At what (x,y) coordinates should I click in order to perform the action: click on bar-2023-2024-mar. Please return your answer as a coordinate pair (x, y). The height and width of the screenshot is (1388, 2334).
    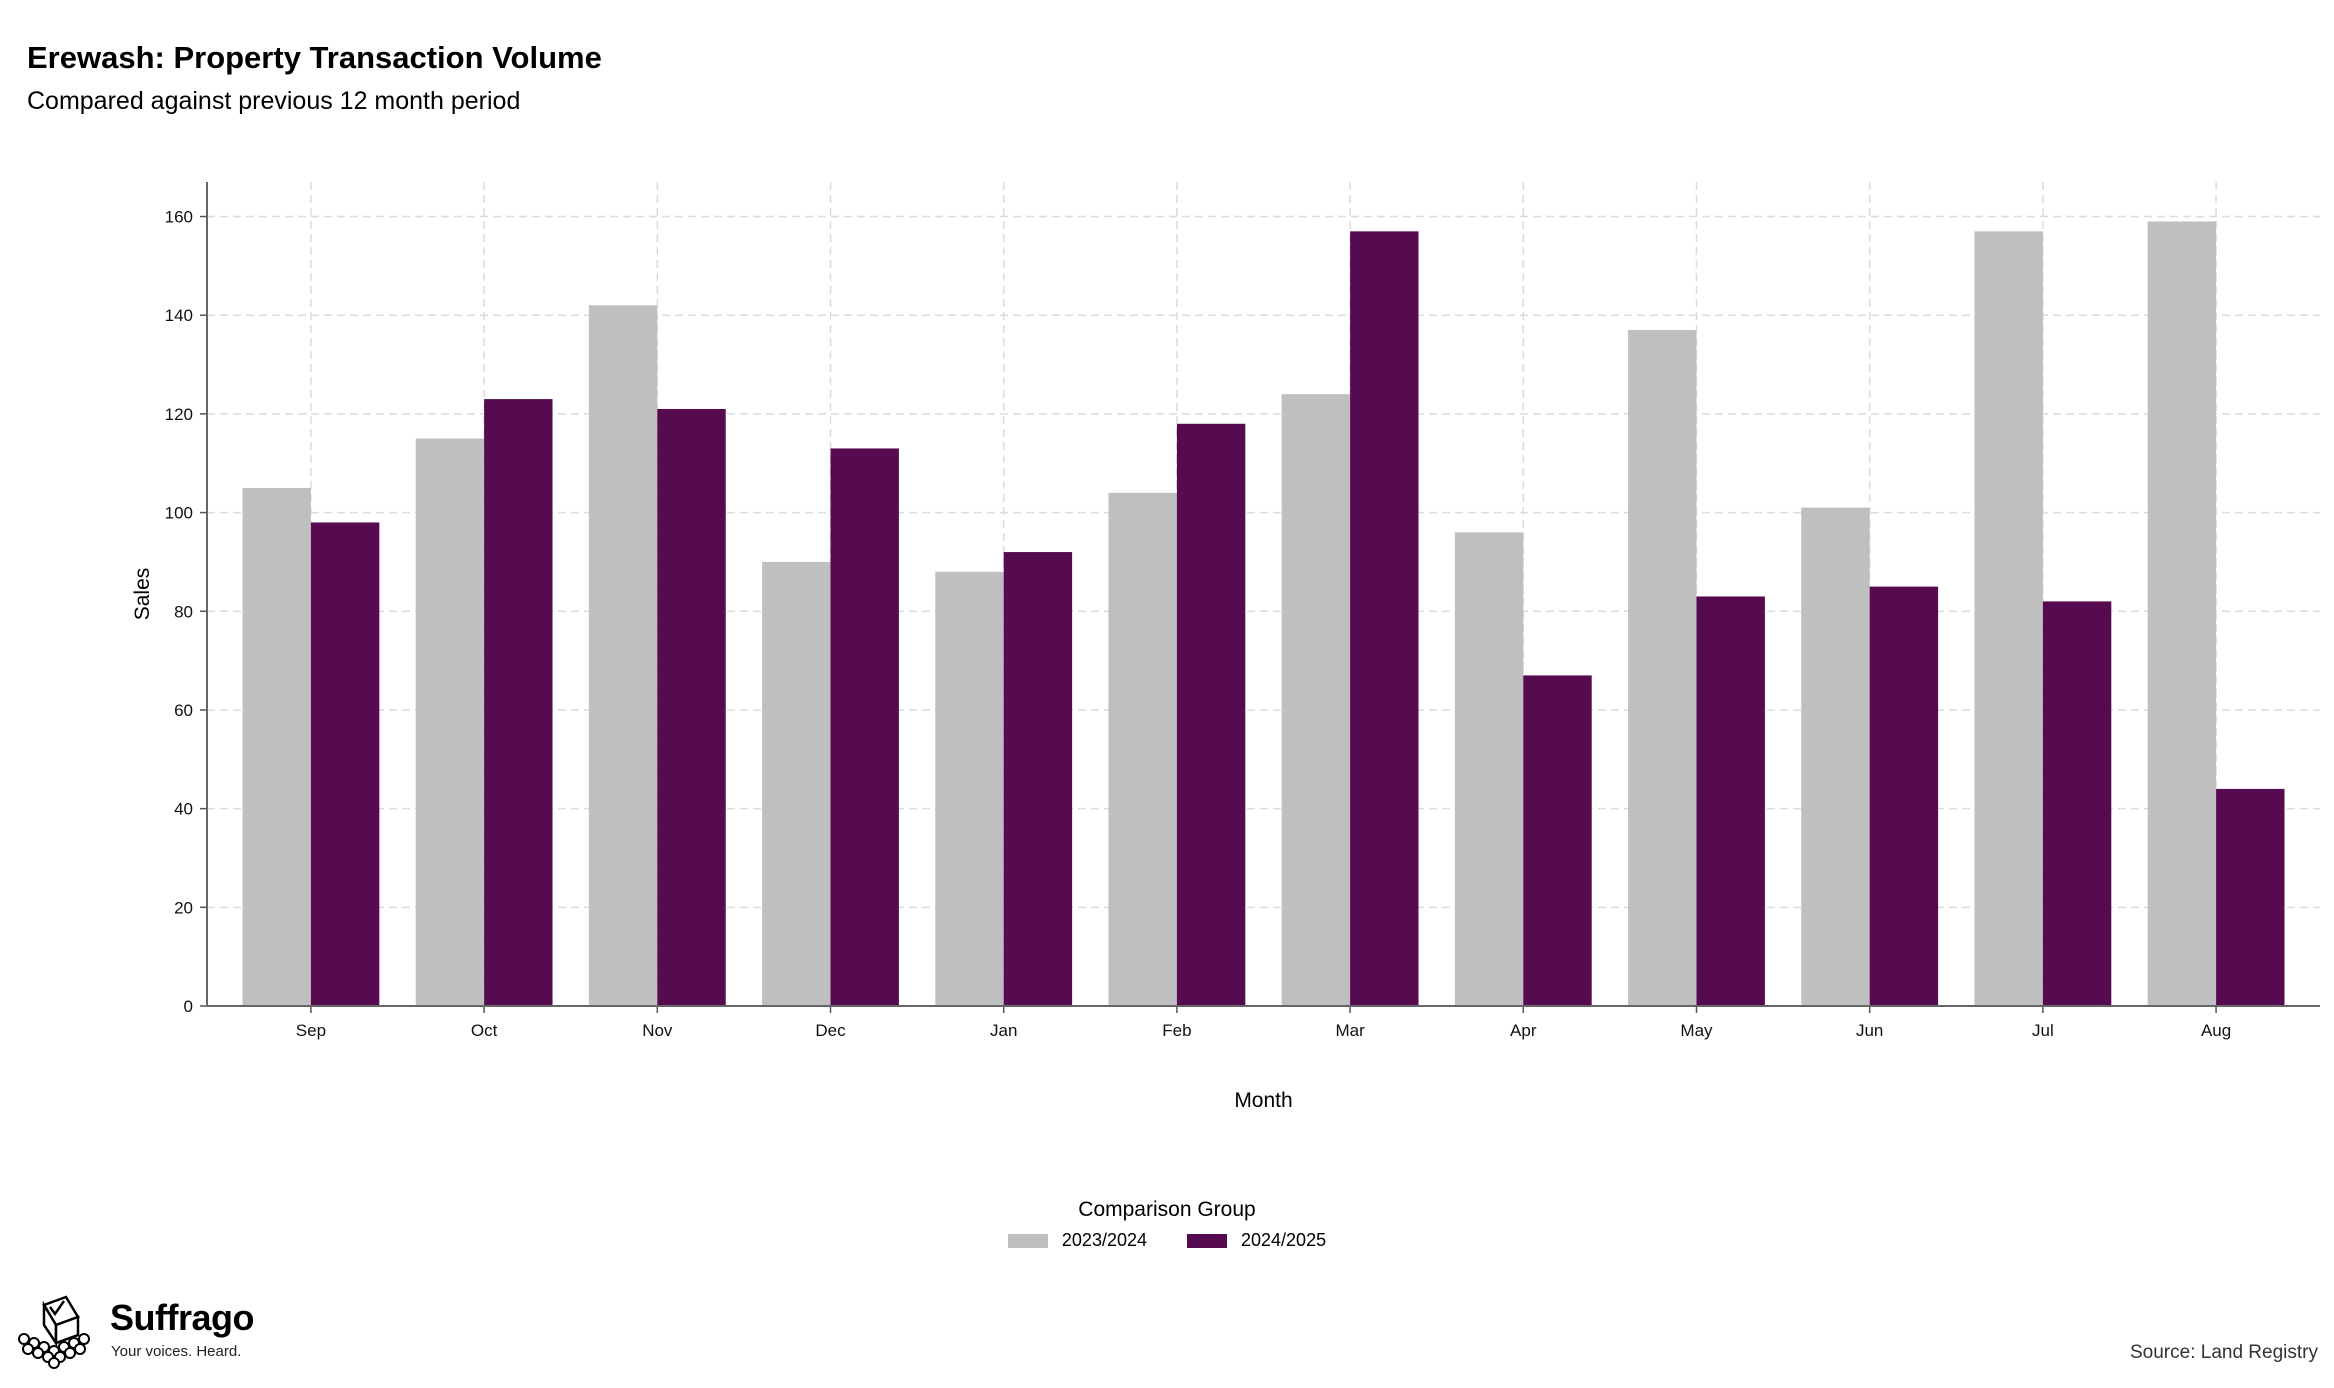
    Looking at the image, I should click on (1316, 700).